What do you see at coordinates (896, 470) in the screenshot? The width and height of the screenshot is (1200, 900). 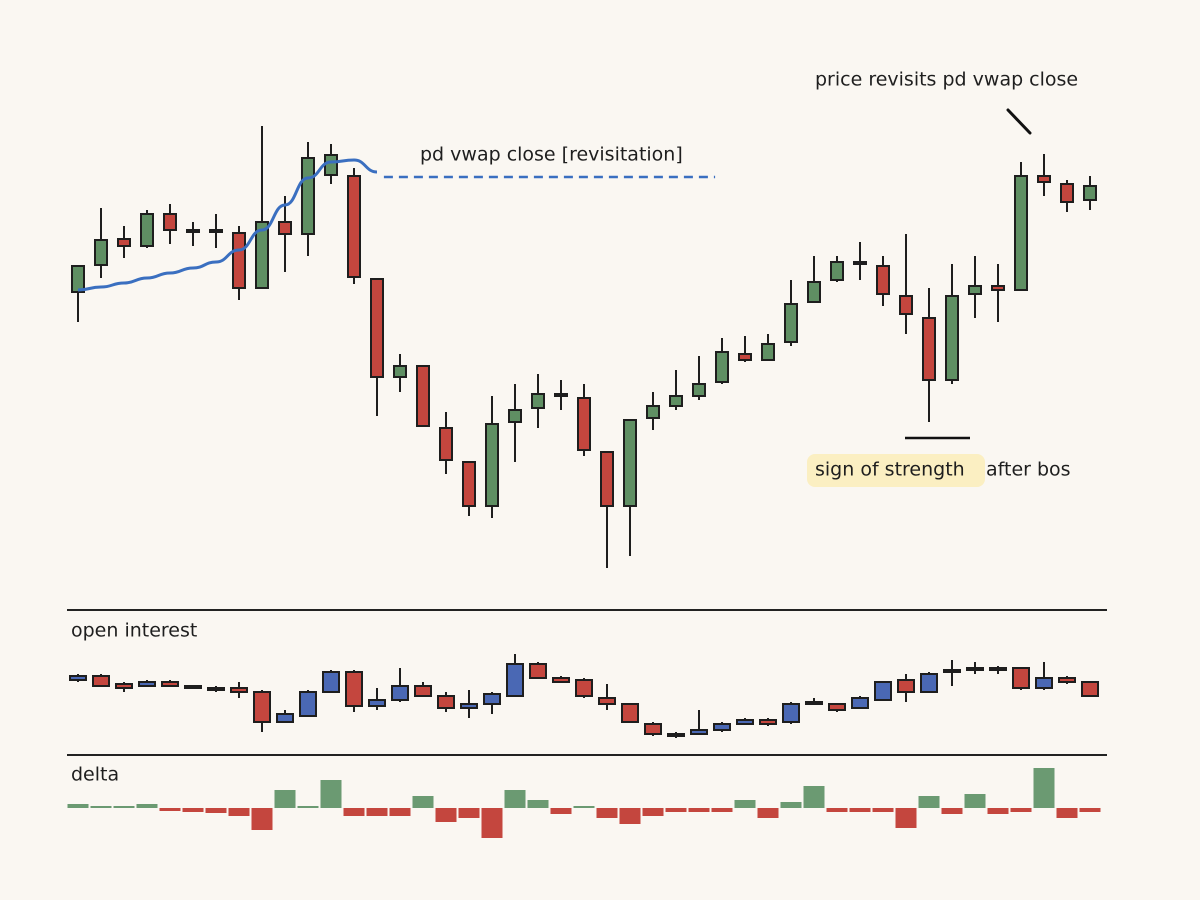 I see `highlight` at bounding box center [896, 470].